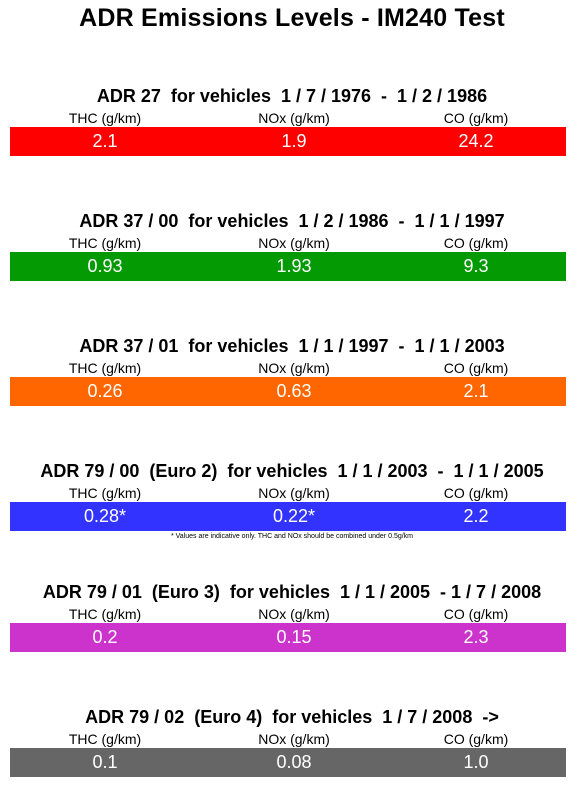 This screenshot has width=584, height=800. What do you see at coordinates (294, 266) in the screenshot?
I see `nox-value: 1.93` at bounding box center [294, 266].